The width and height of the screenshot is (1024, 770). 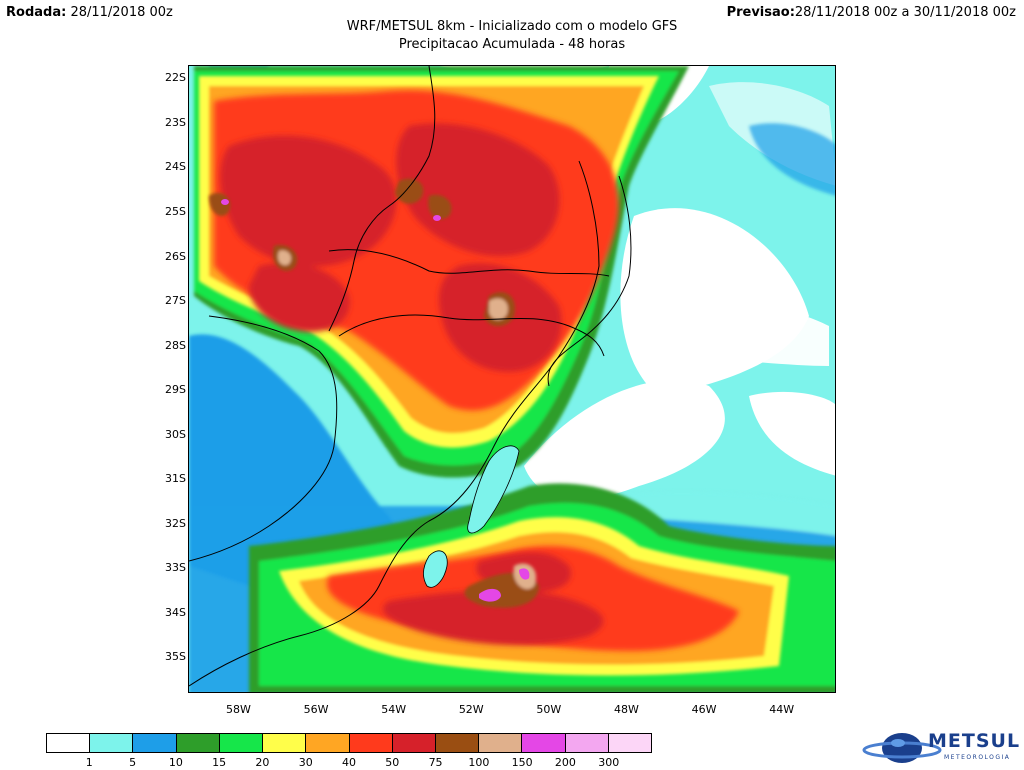 I want to click on lat-label: 31S, so click(x=175, y=479).